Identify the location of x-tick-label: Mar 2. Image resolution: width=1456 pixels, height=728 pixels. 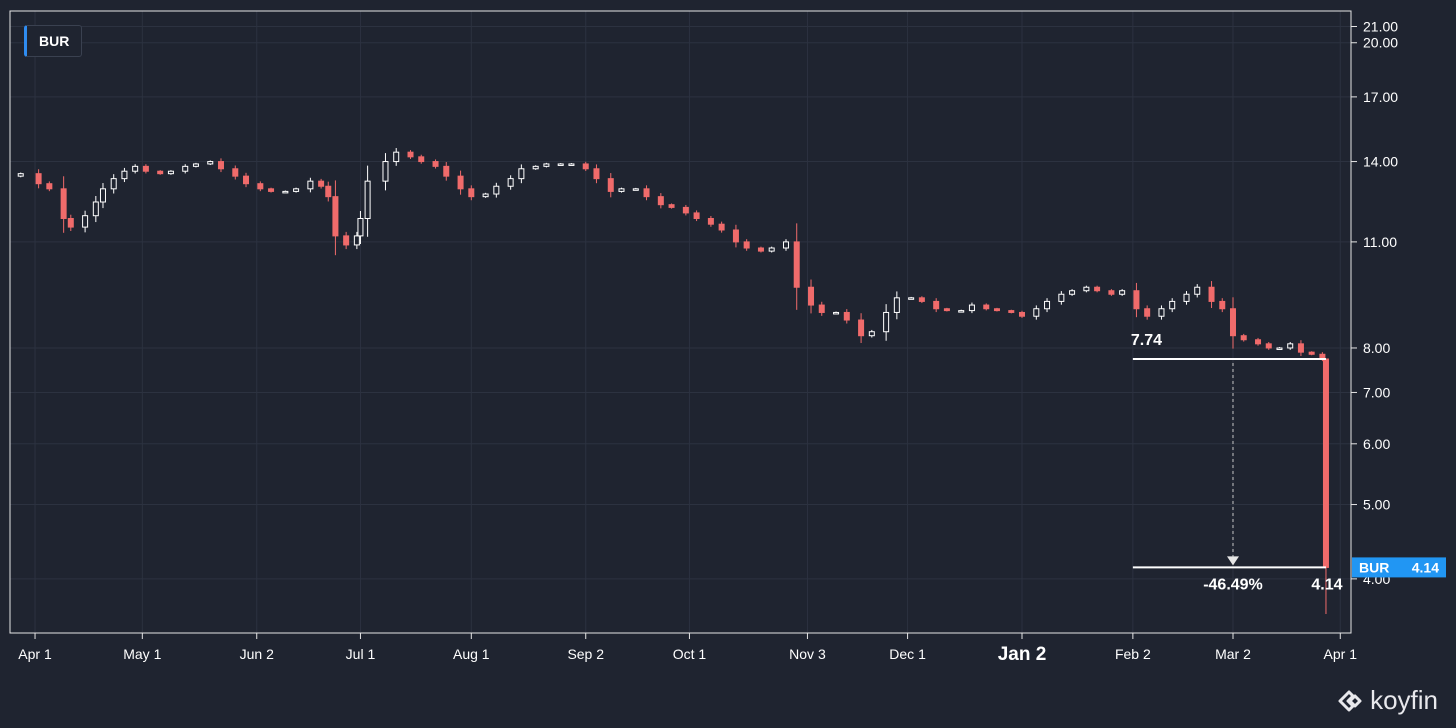
(1233, 654).